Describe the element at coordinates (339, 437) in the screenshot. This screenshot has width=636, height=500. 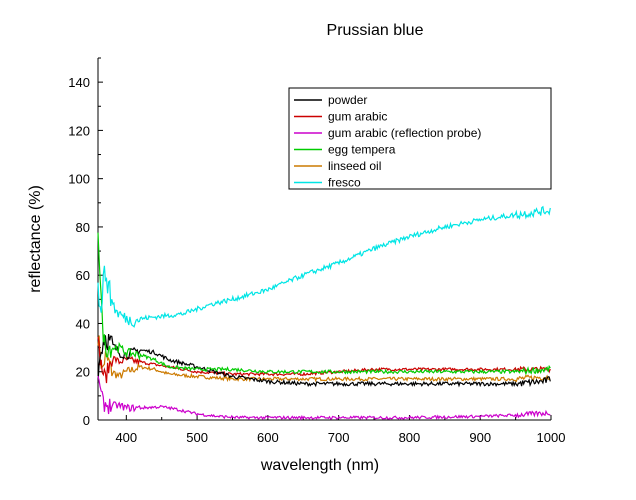
I see `x-tick-label: 700` at that location.